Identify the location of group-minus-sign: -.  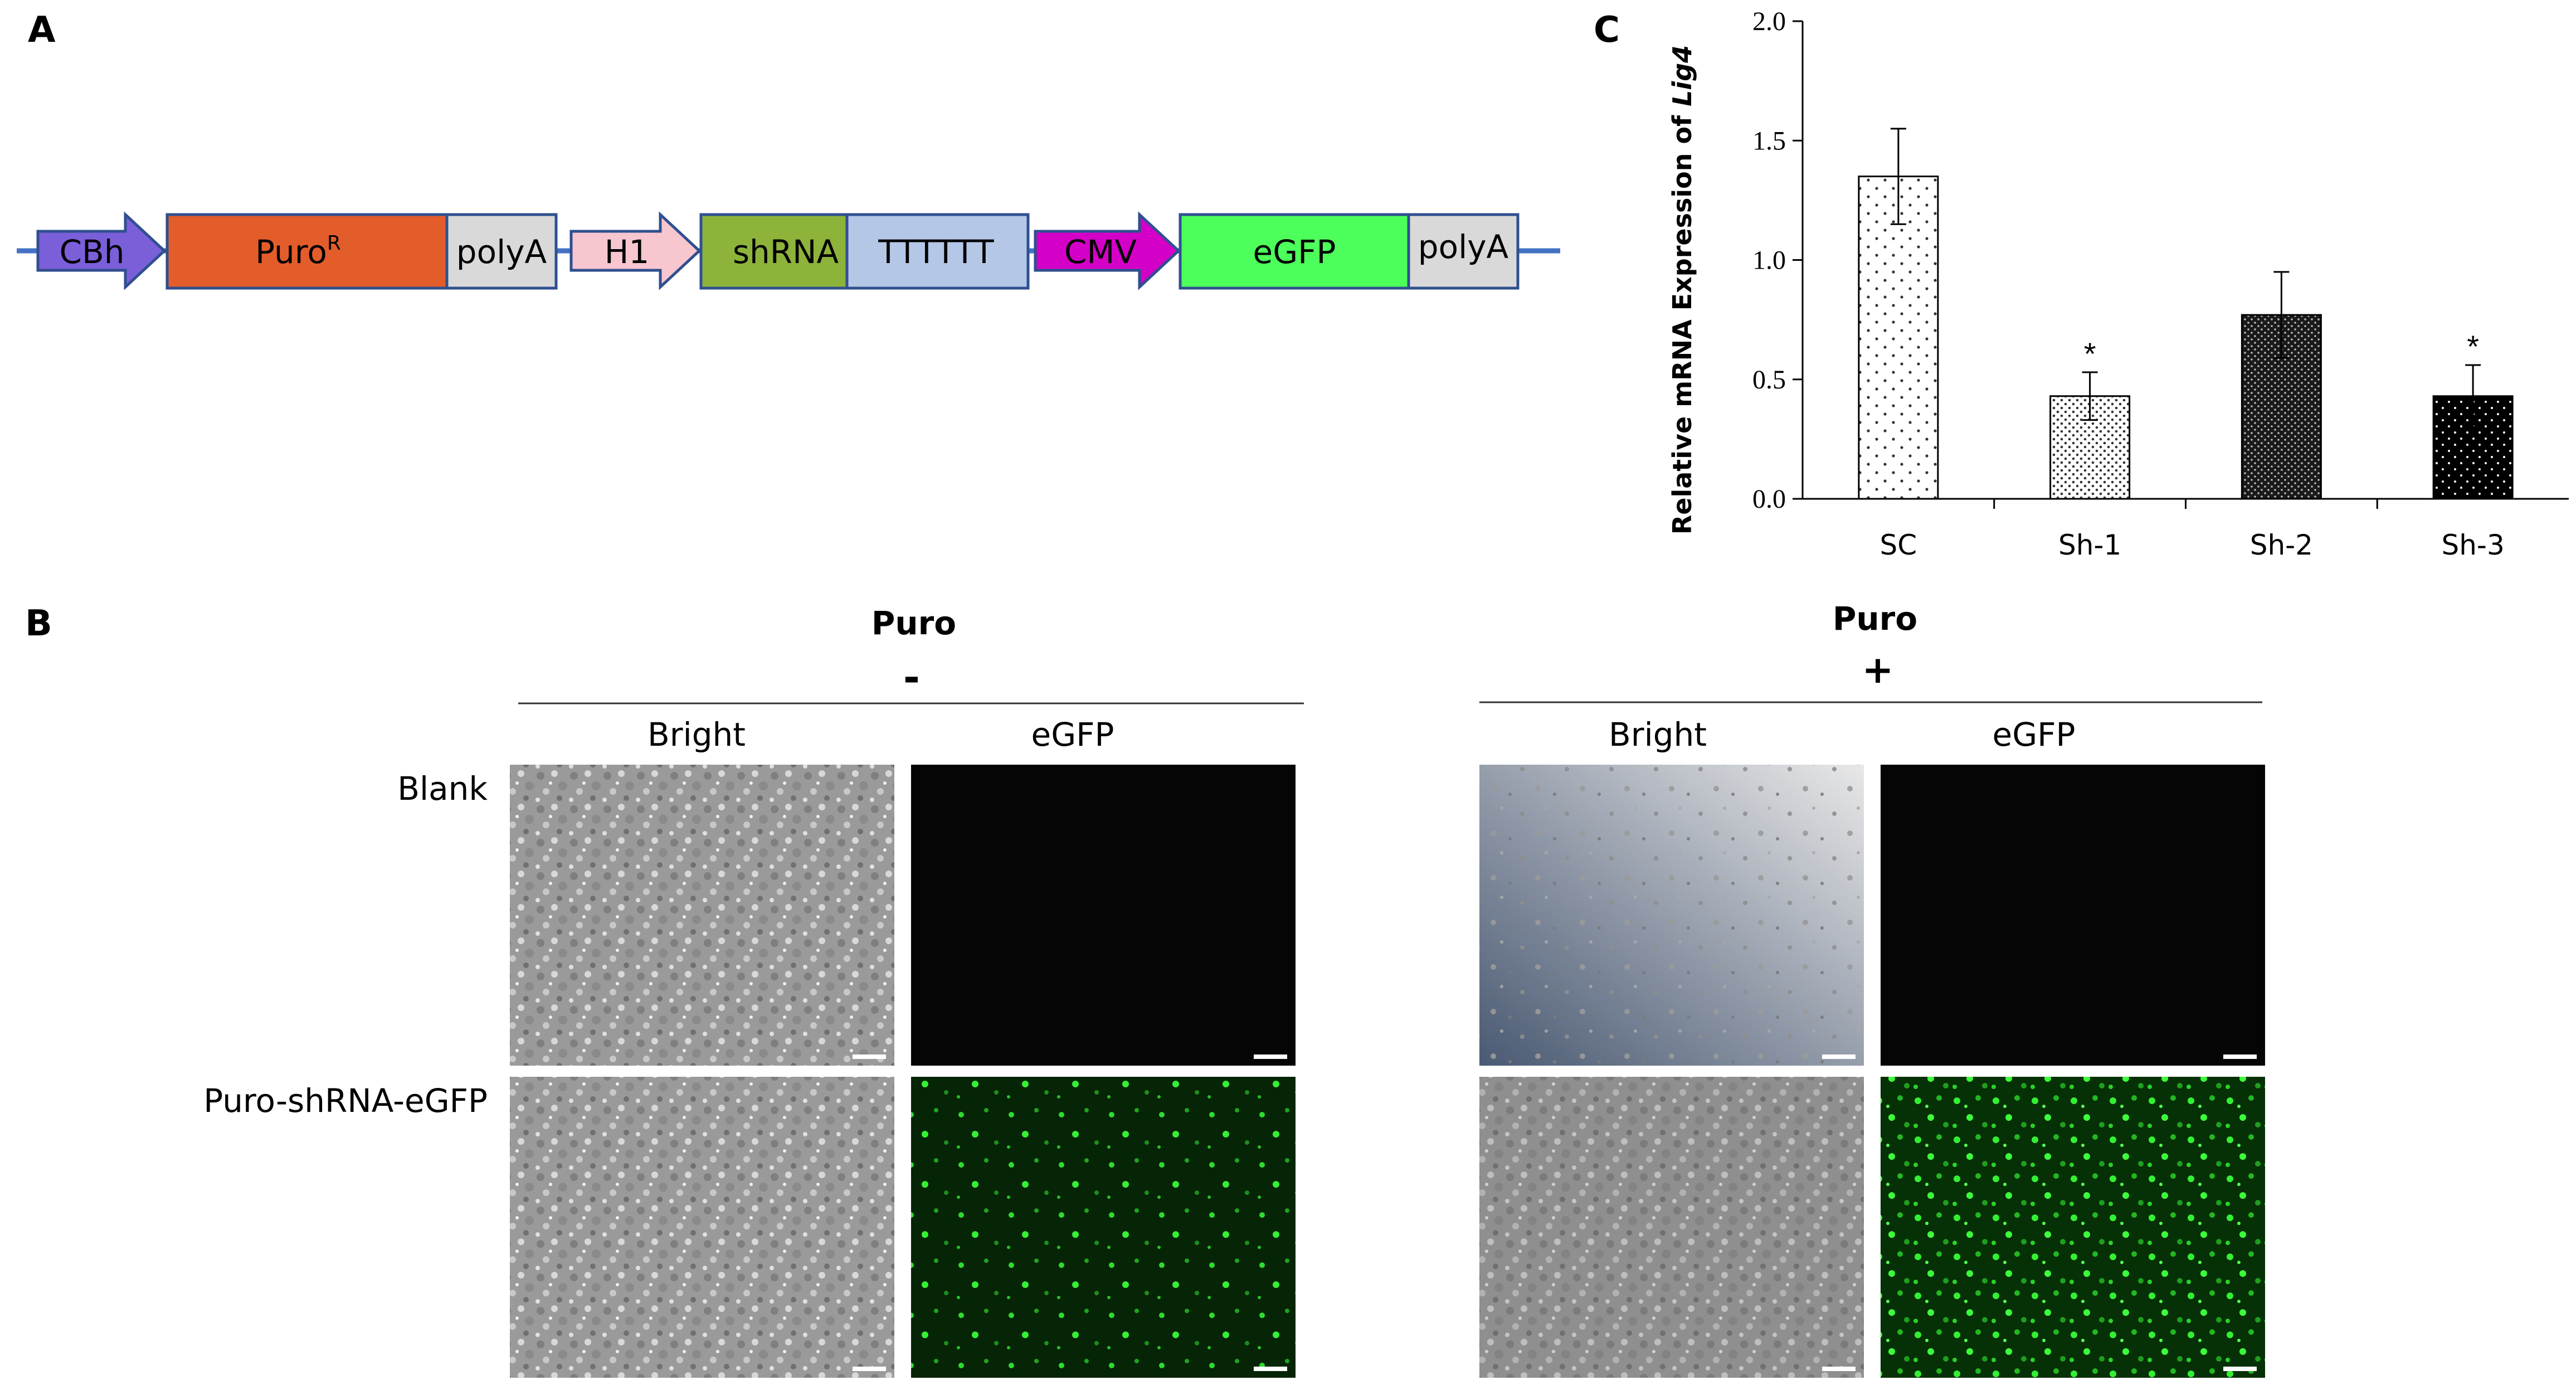
(912, 677).